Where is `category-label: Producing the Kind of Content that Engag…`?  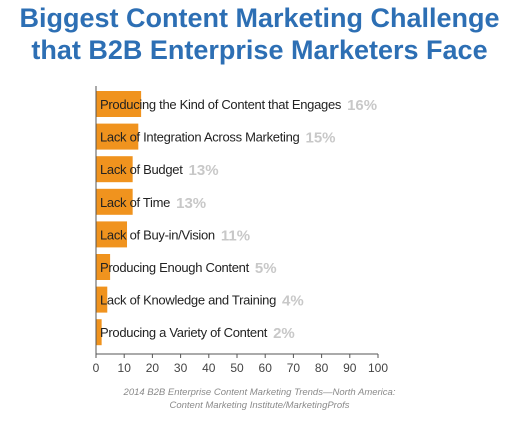
category-label: Producing the Kind of Content that Engag… is located at coordinates (221, 104).